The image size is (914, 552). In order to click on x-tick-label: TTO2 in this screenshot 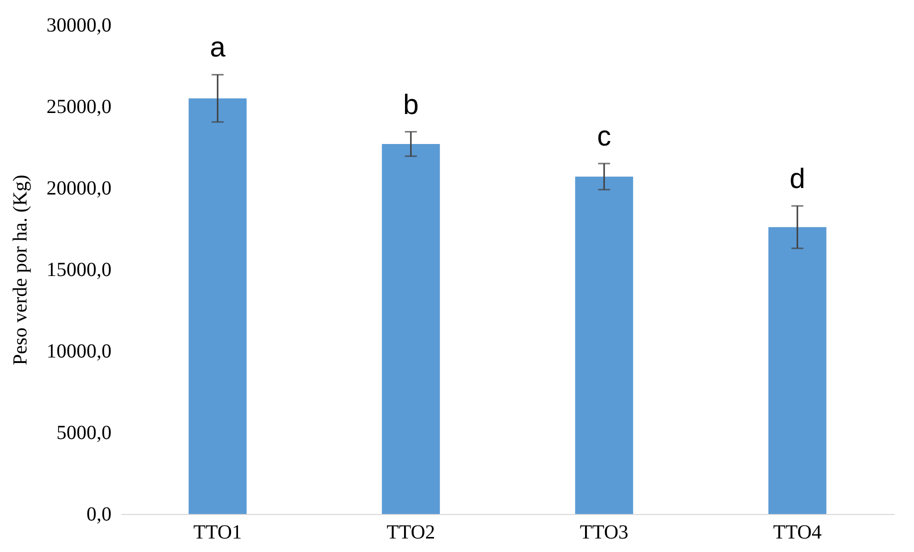, I will do `click(411, 533)`.